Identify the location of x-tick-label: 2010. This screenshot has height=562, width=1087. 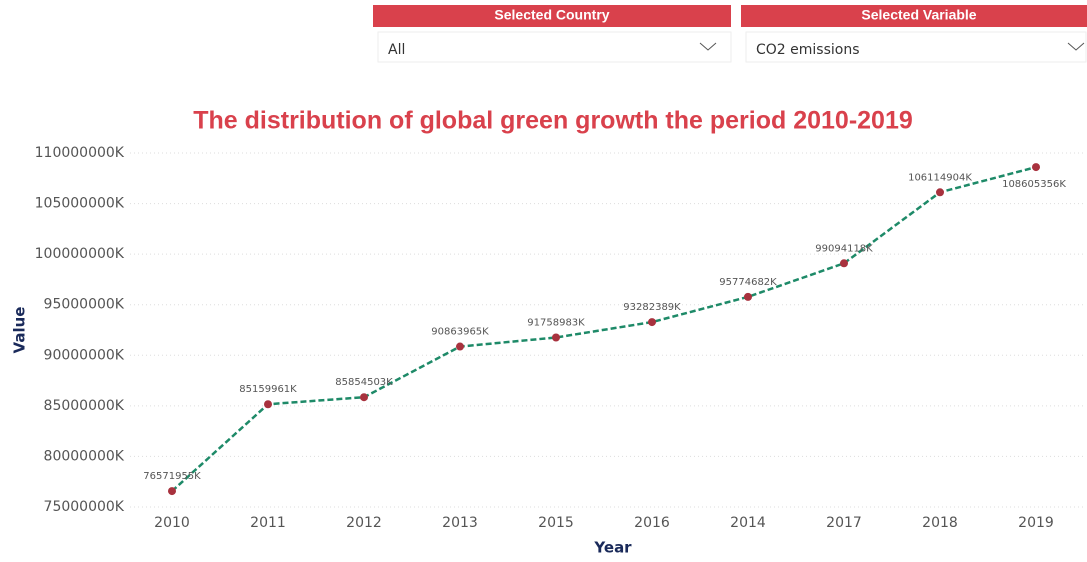
(172, 523).